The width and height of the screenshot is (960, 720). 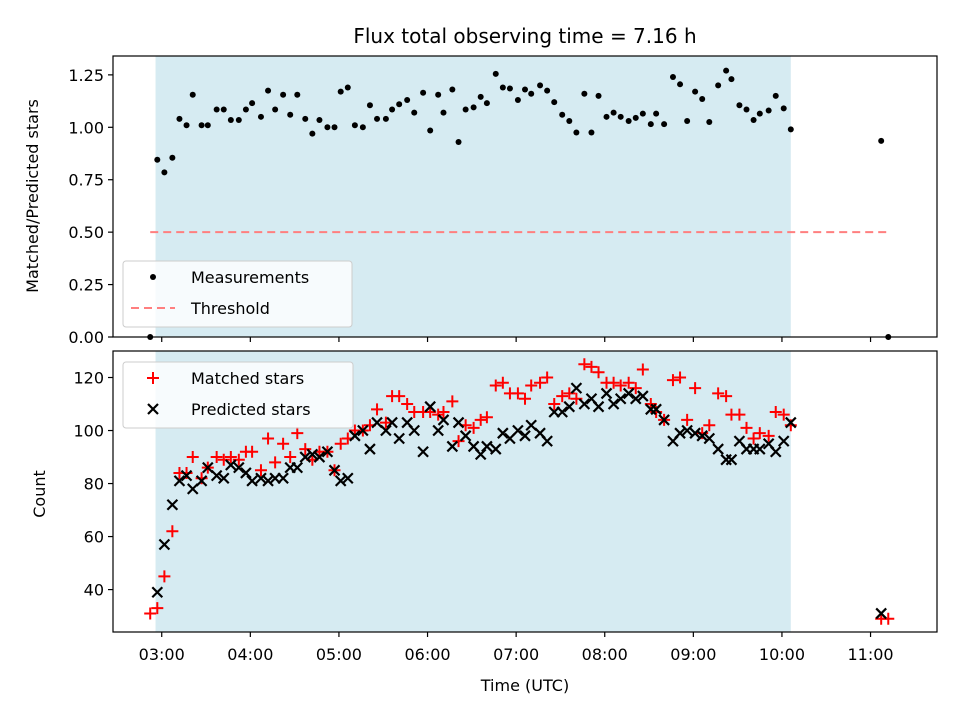 I want to click on y-tick-label: 0.00, so click(x=86, y=337).